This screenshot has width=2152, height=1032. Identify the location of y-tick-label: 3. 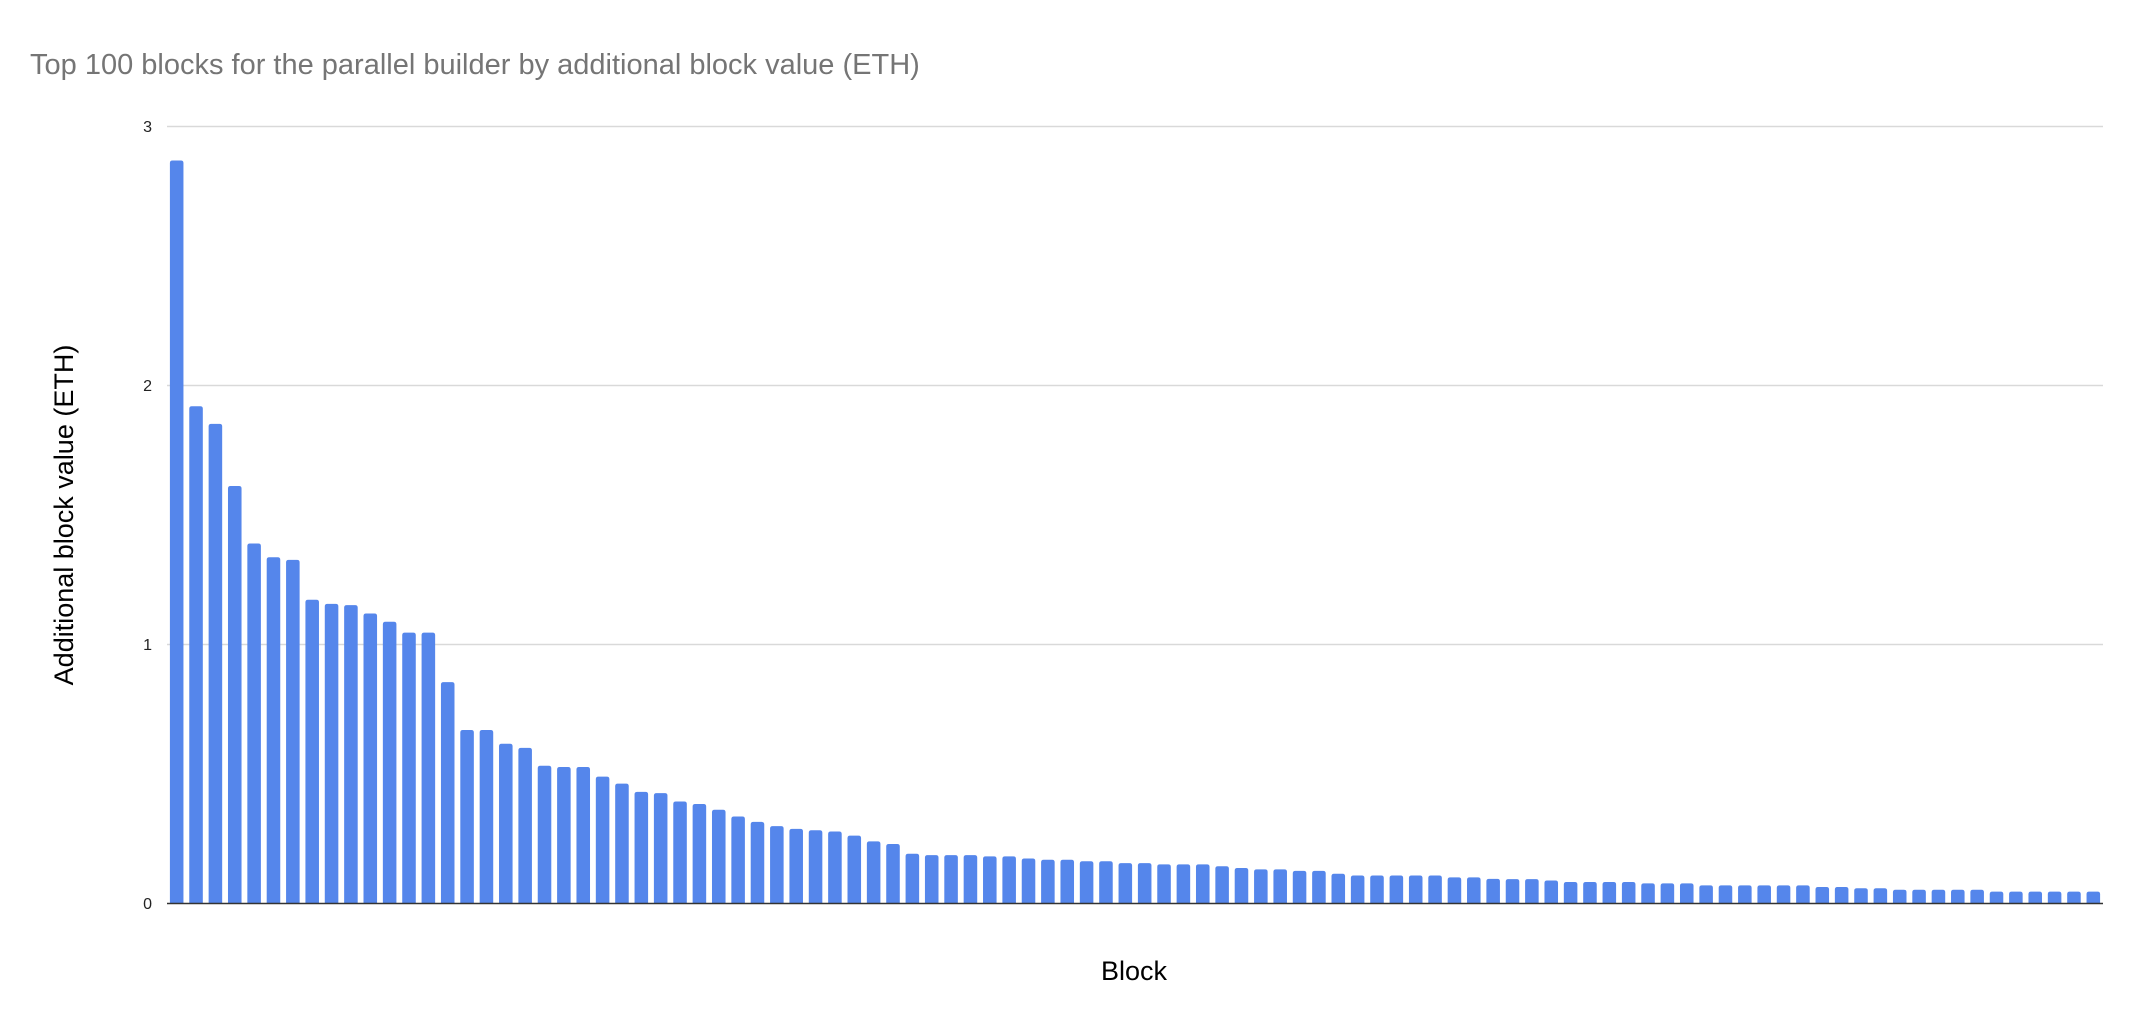
(147, 127).